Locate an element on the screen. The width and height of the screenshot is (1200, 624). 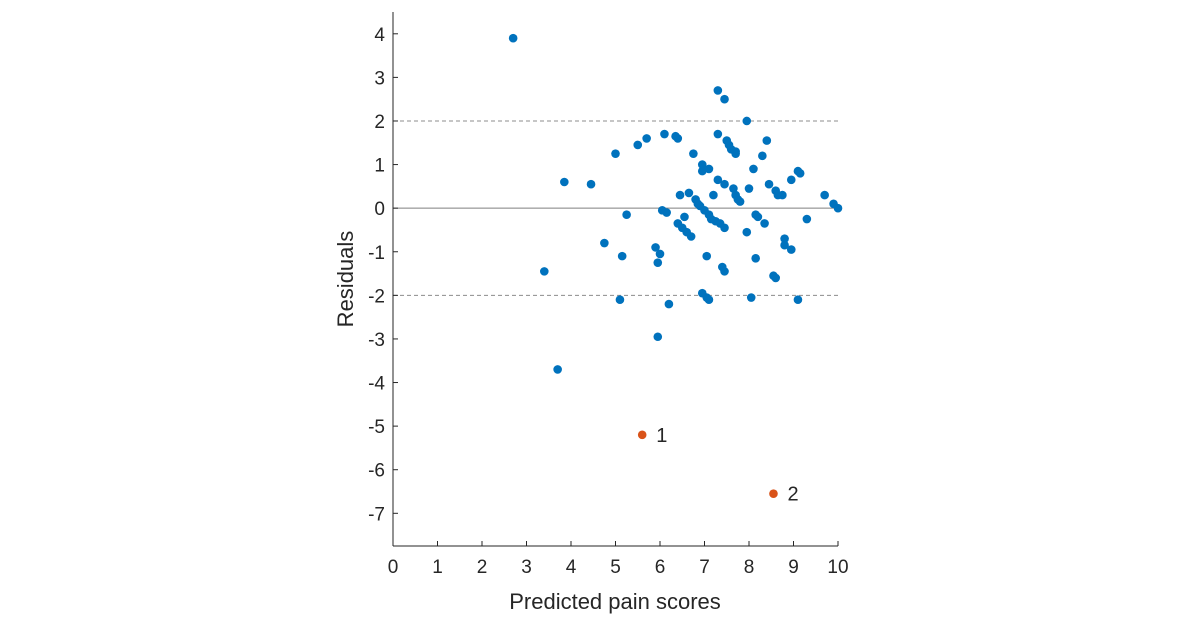
y-tick-label: 4 is located at coordinates (379, 35).